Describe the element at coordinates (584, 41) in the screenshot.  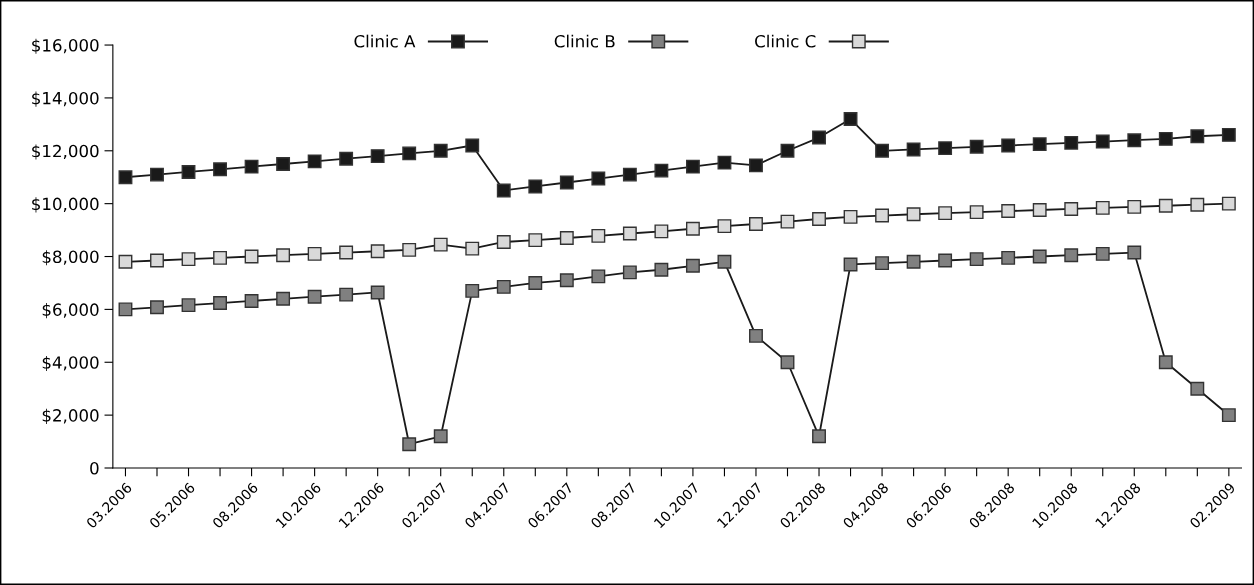
I see `legend-label: Clinic B` at that location.